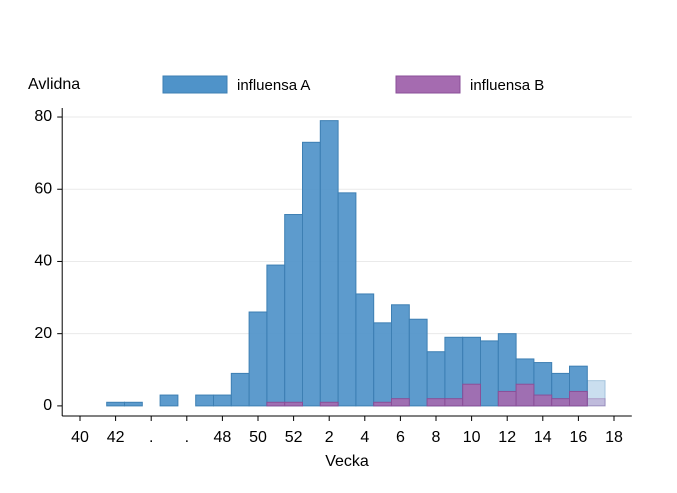  What do you see at coordinates (543, 437) in the screenshot?
I see `x-tick-label: 14` at bounding box center [543, 437].